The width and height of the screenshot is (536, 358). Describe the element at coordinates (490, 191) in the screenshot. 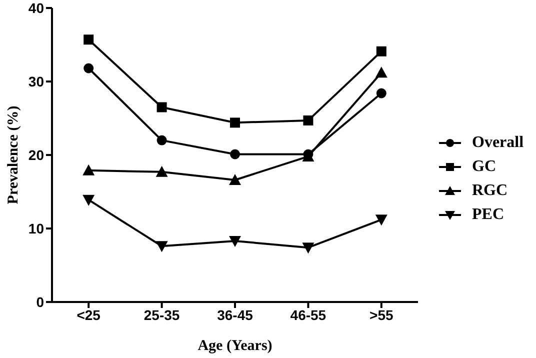

I see `legend-label: RGC` at that location.